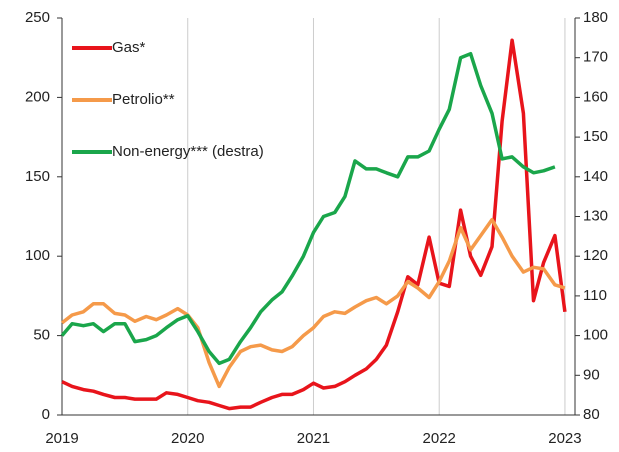  Describe the element at coordinates (313, 438) in the screenshot. I see `x-tick-label: 2021` at that location.